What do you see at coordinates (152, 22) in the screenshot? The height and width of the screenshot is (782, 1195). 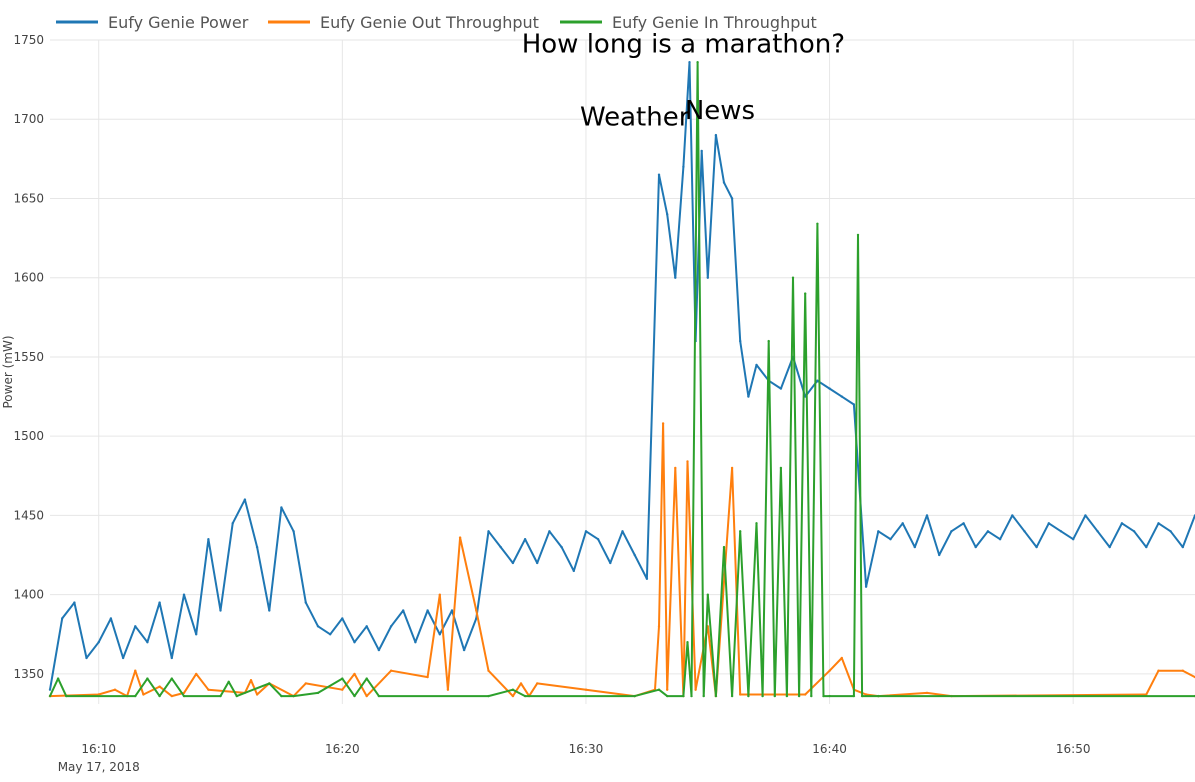 I see `legend-item: Eufy Genie Power` at bounding box center [152, 22].